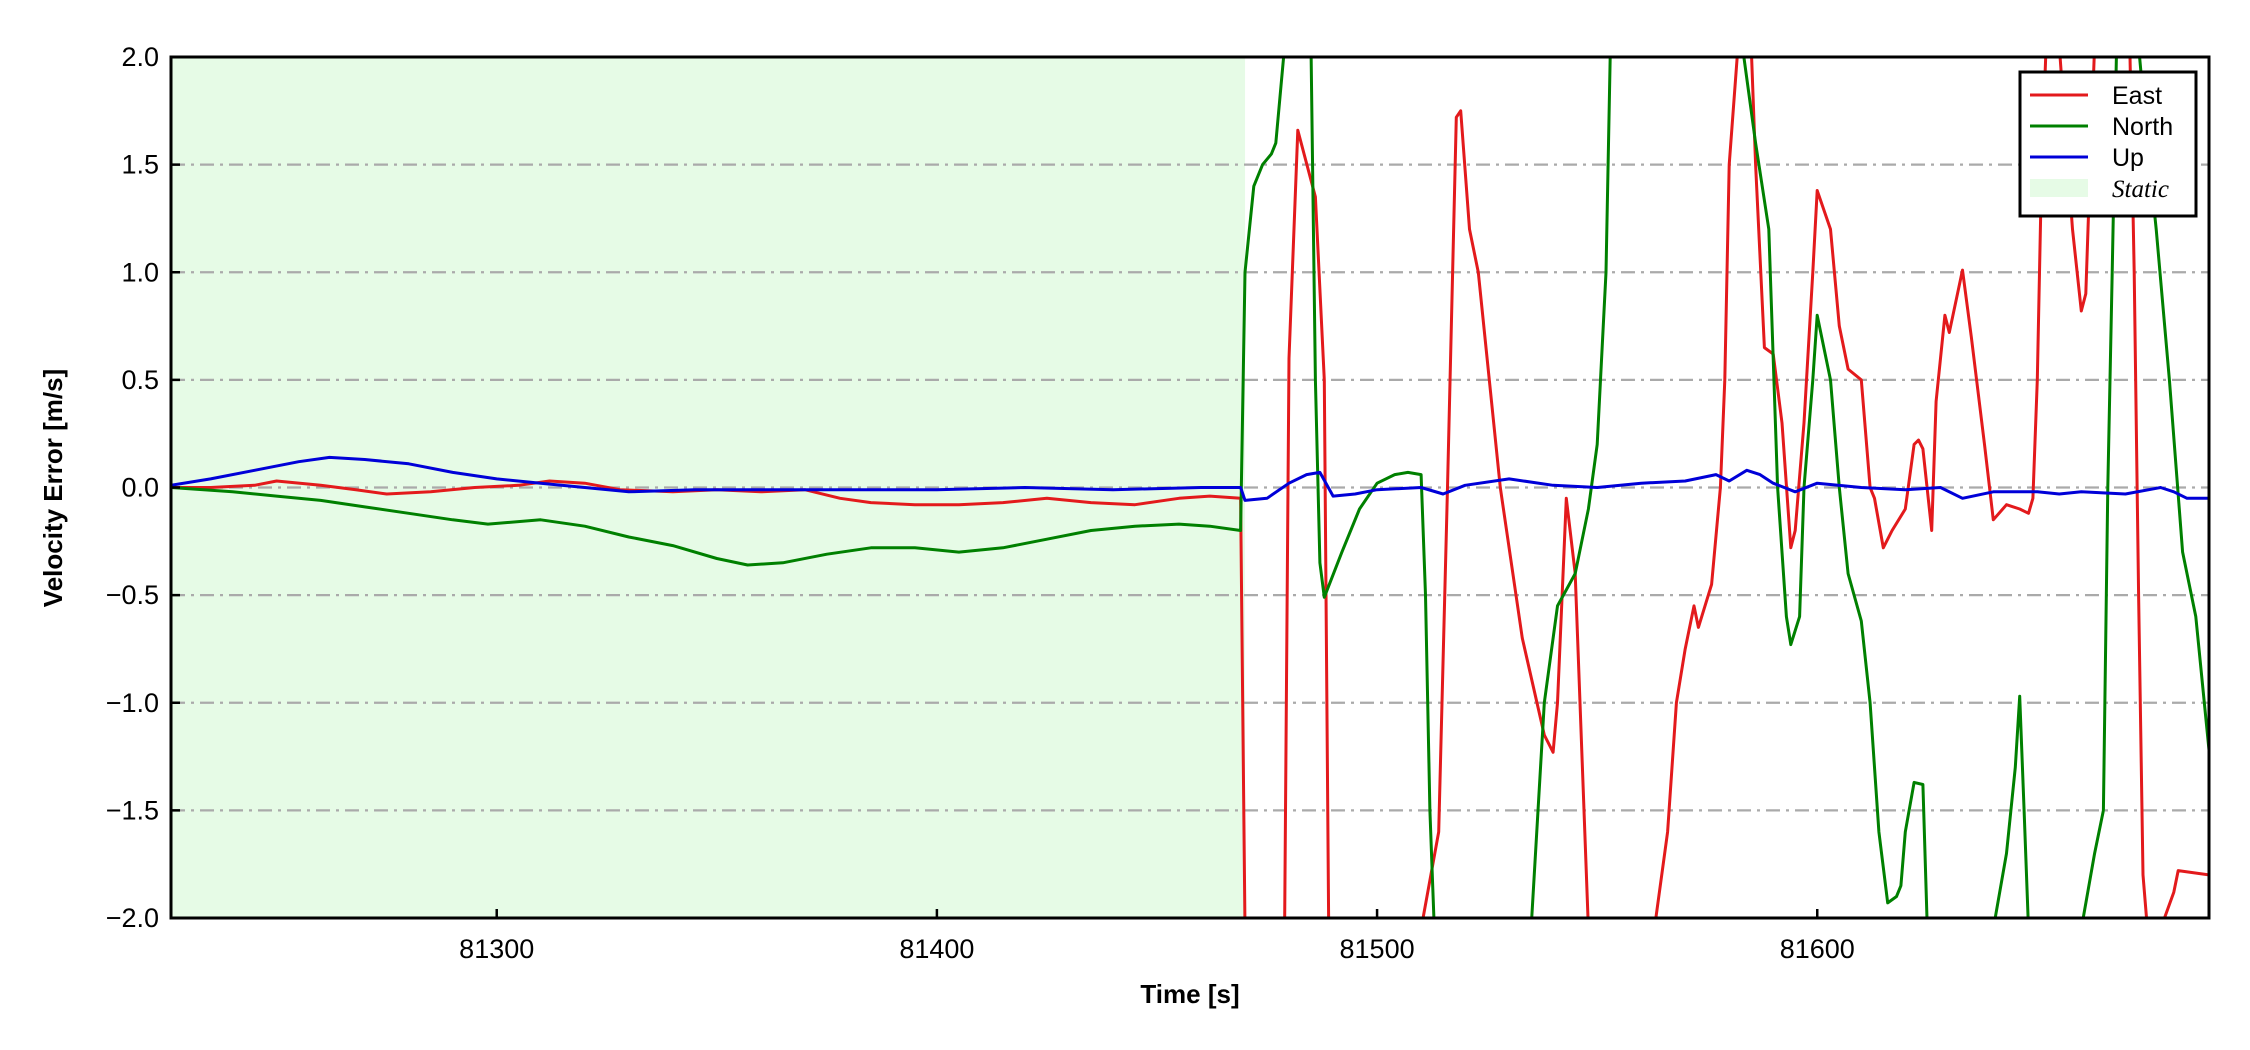  I want to click on x-tick-label: 81400, so click(936, 949).